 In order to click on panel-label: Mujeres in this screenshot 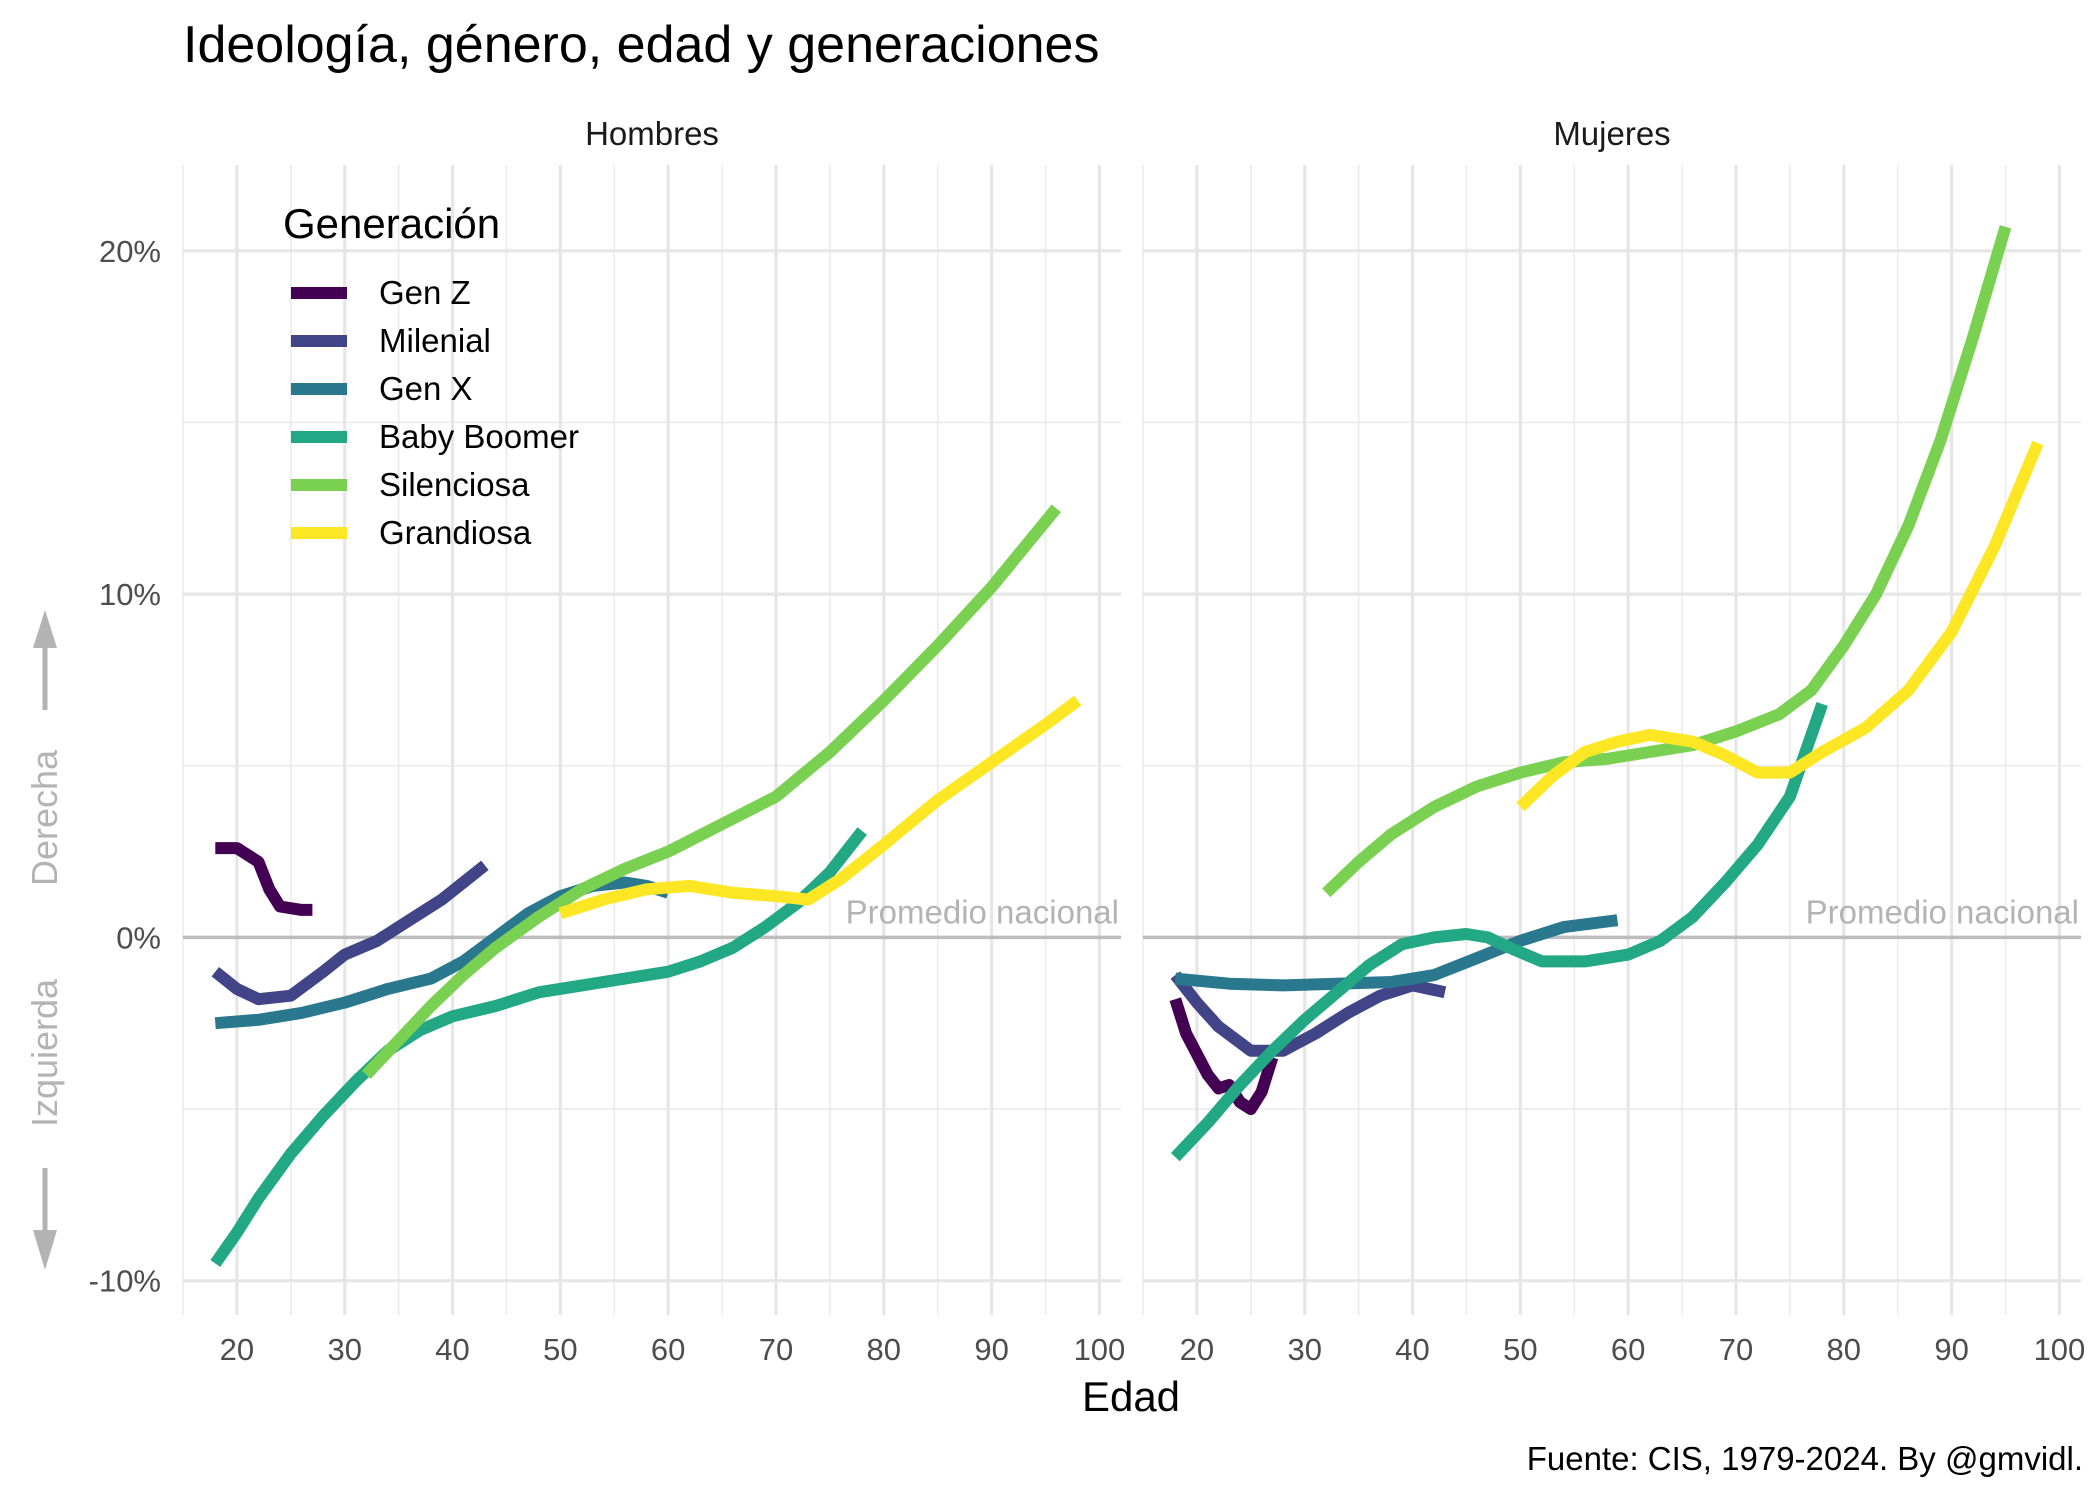, I will do `click(1611, 133)`.